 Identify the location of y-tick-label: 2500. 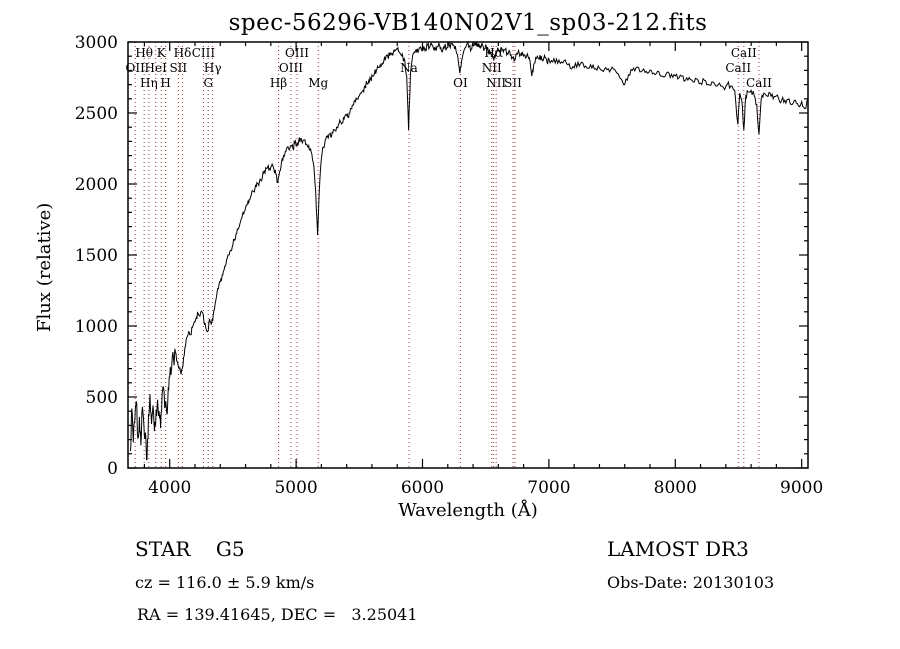
(96, 114).